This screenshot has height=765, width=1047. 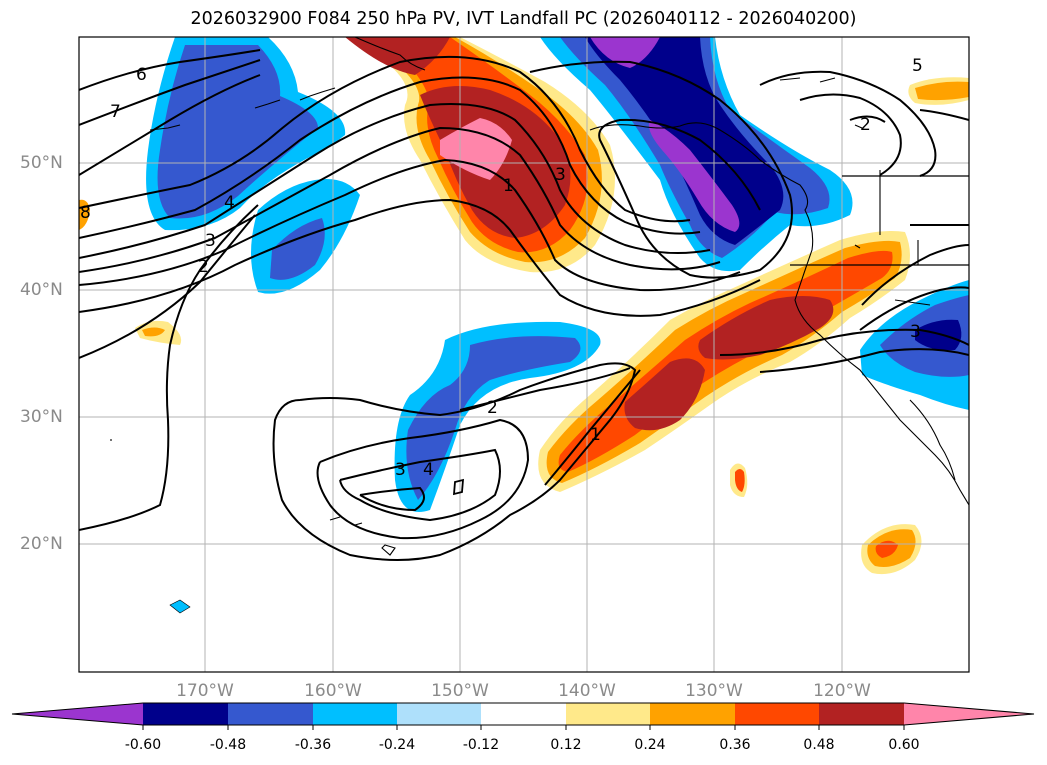 What do you see at coordinates (842, 691) in the screenshot?
I see `lon-label: 120°W` at bounding box center [842, 691].